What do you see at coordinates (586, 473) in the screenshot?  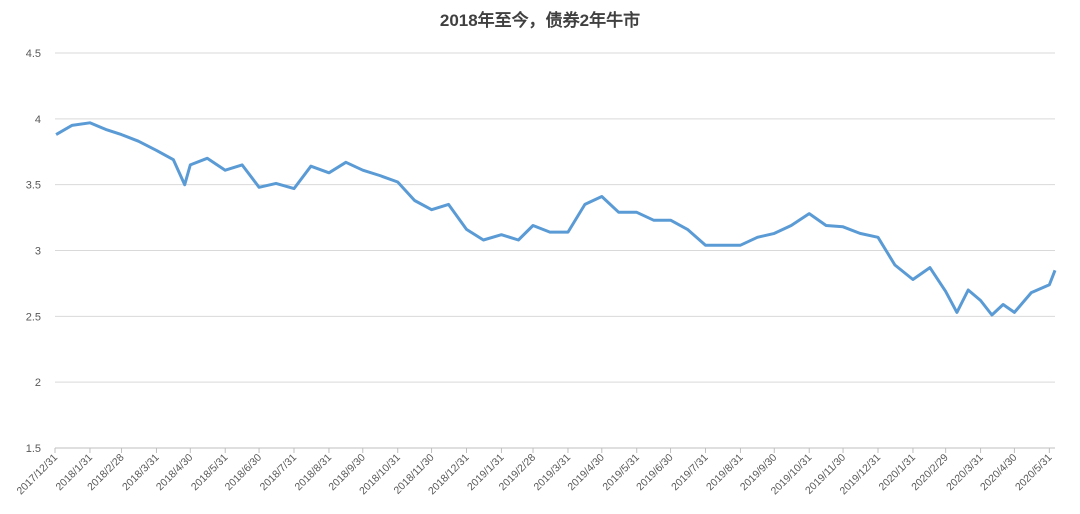 I see `x-tick-label: 2019/4/30` at bounding box center [586, 473].